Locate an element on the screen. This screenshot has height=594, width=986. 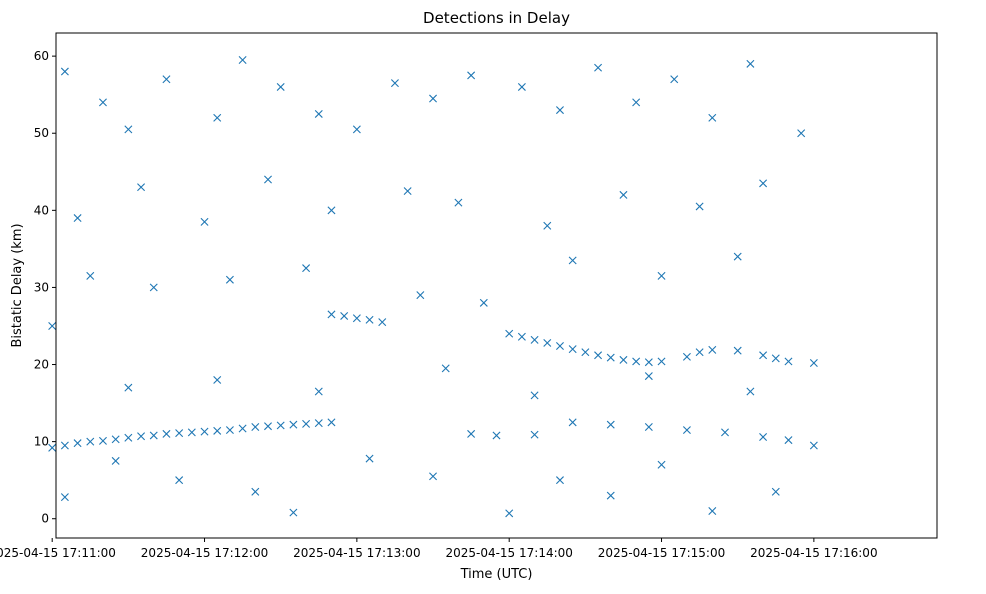
x-tick-label: 2025-04-15 17:15:00 is located at coordinates (661, 553).